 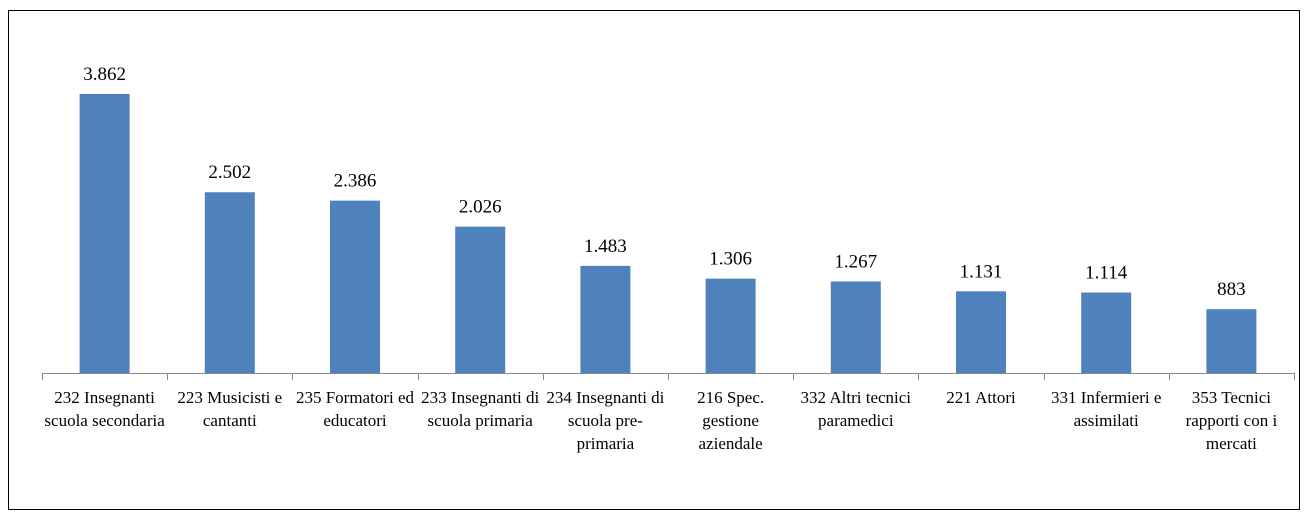 I want to click on data-label: 1.306, so click(x=730, y=259).